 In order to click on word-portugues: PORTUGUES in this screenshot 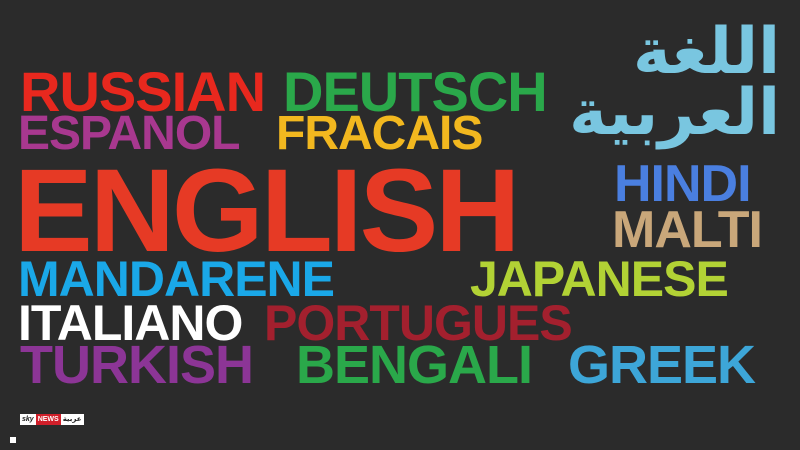, I will do `click(418, 323)`.